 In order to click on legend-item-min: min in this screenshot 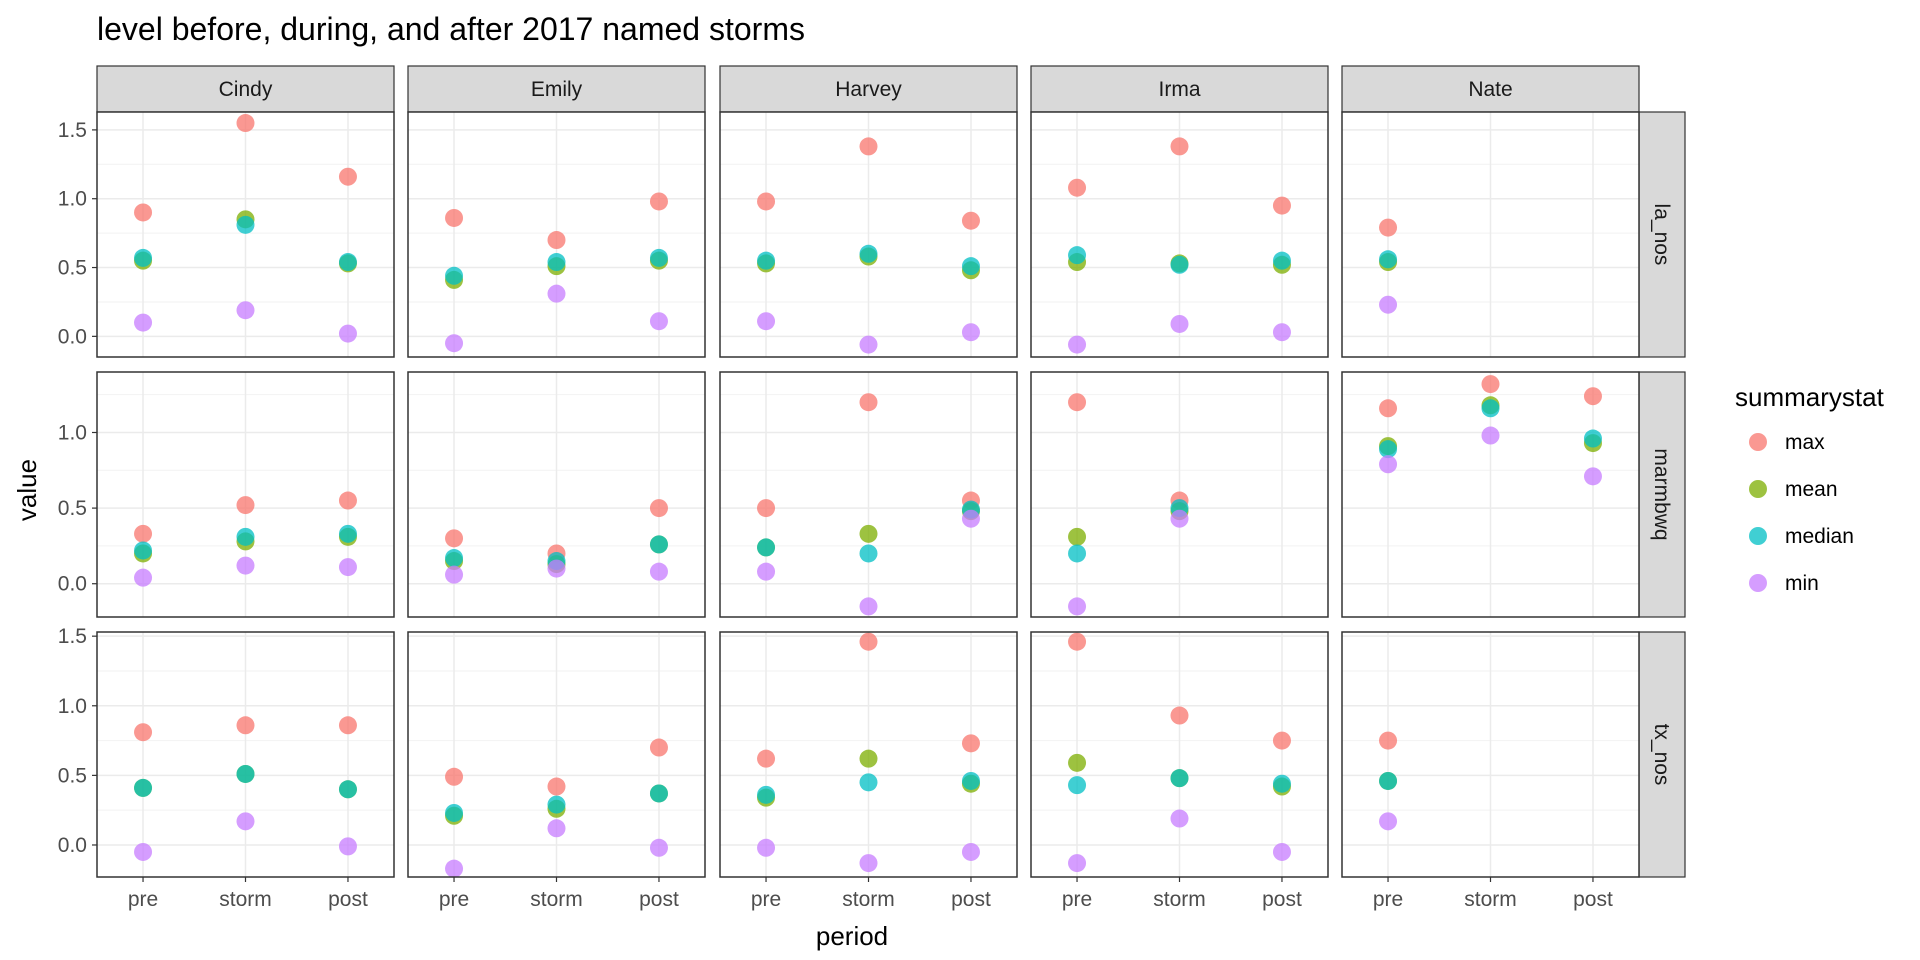, I will do `click(1784, 583)`.